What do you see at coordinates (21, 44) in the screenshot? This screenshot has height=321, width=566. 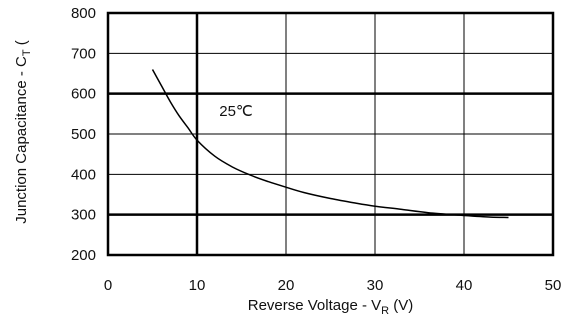 I see `y-axis-label-unit: (` at bounding box center [21, 44].